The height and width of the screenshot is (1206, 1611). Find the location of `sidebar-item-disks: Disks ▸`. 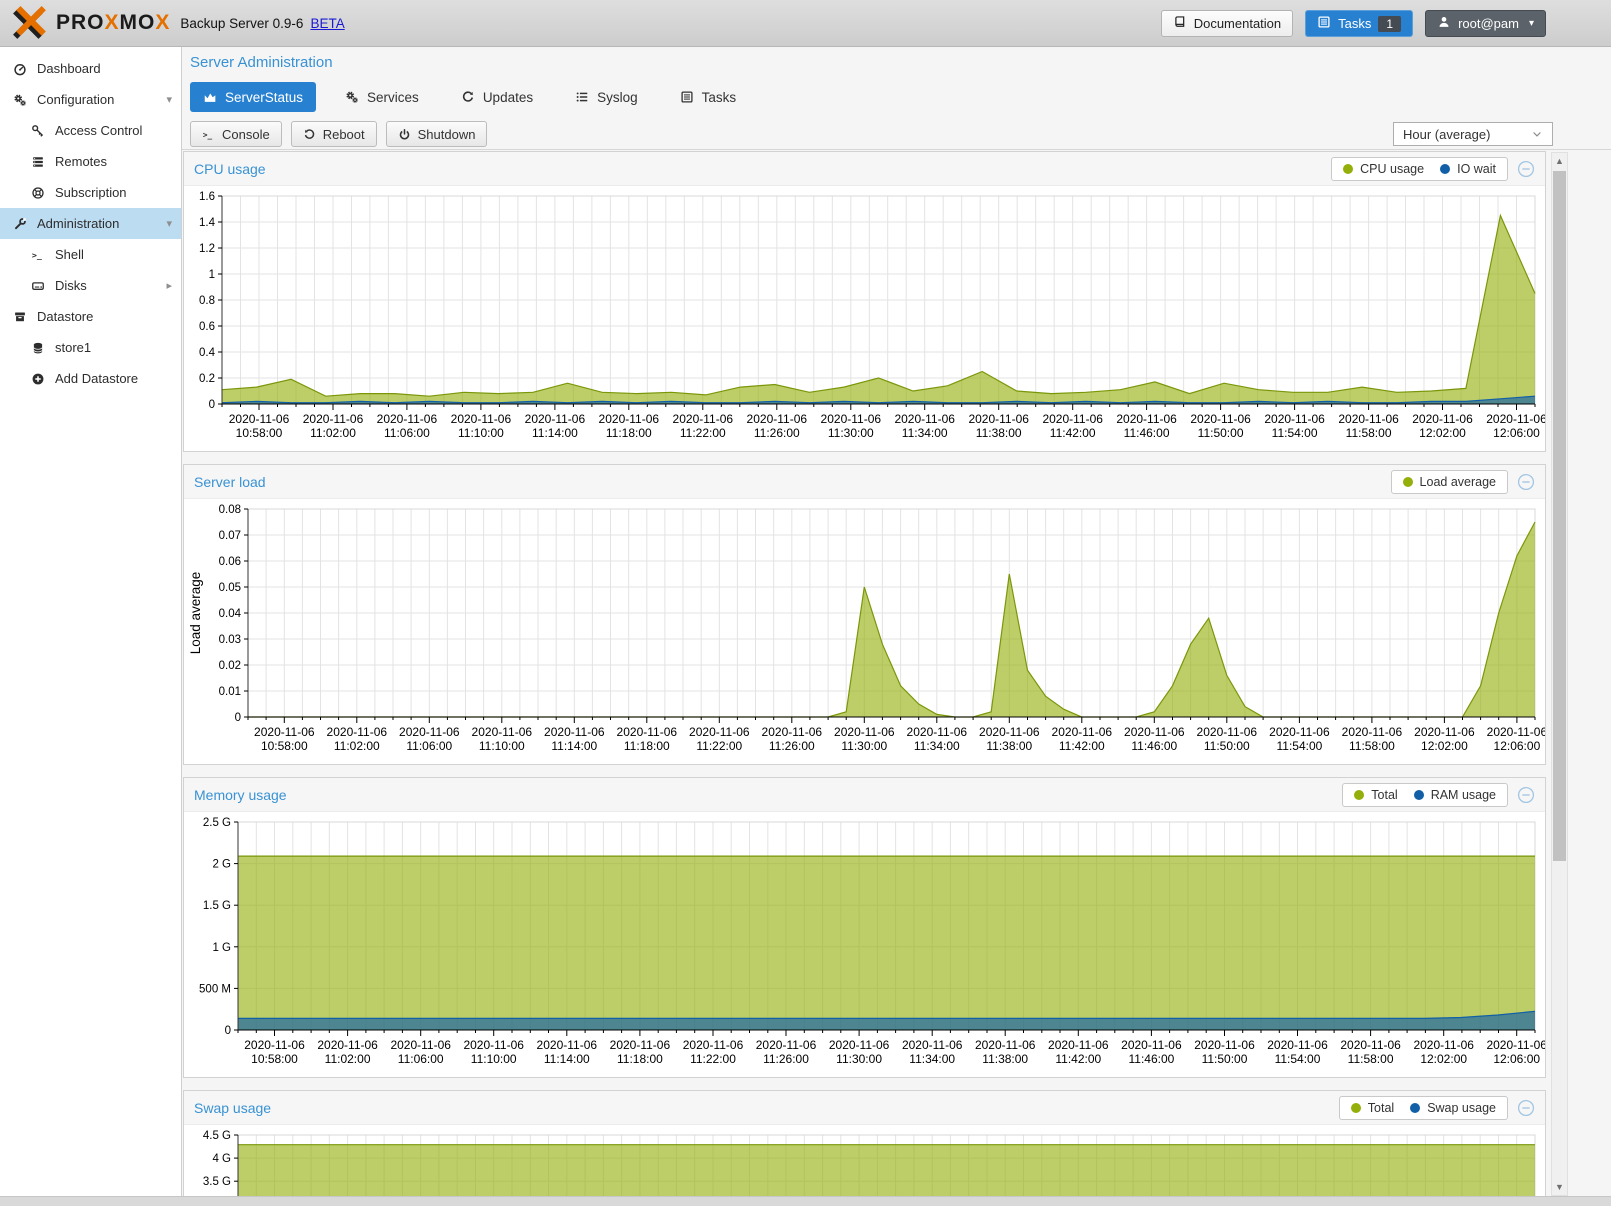

sidebar-item-disks: Disks ▸ is located at coordinates (90, 285).